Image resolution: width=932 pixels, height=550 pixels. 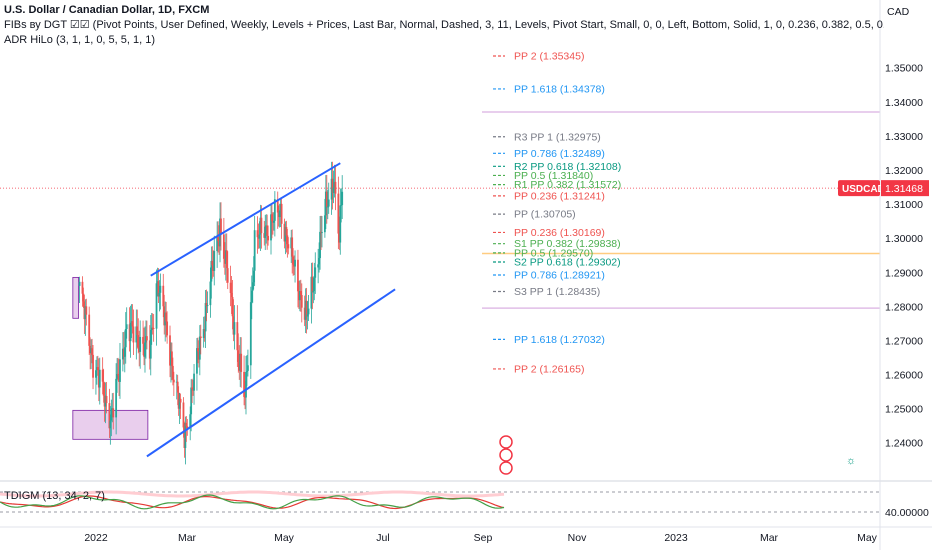 What do you see at coordinates (567, 167) in the screenshot?
I see `pivot-label-4: R2 PP 0.618 (1.32108)` at bounding box center [567, 167].